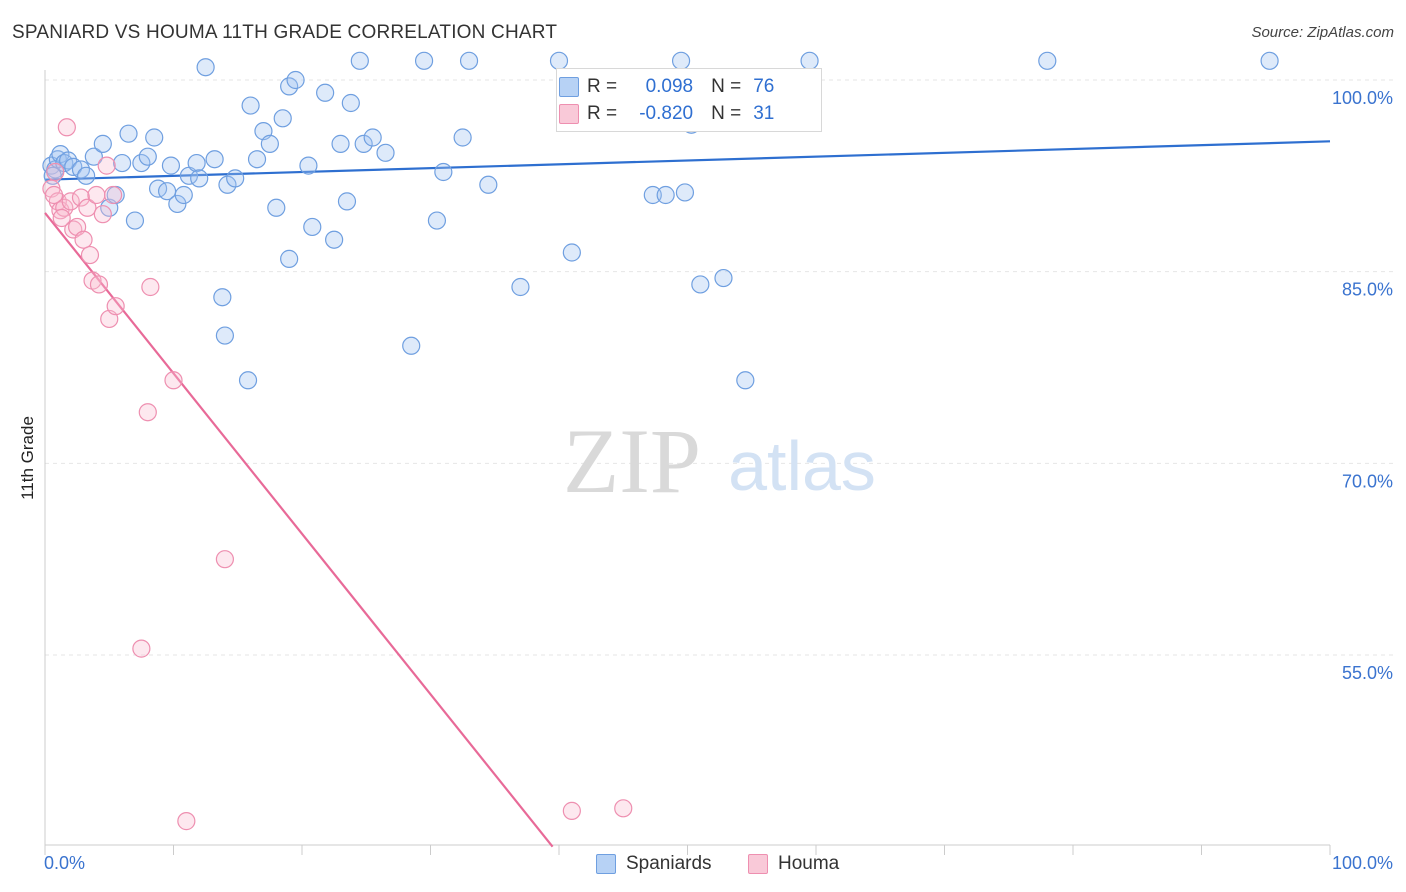 The height and width of the screenshot is (892, 1406). I want to click on legend-label-spaniards: Spaniards, so click(669, 863).